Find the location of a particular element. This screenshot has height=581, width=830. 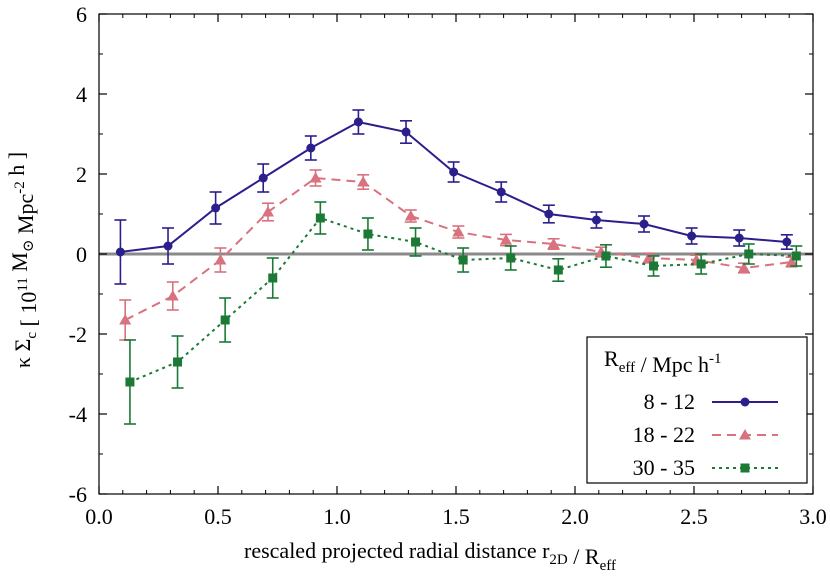

legend-box is located at coordinates (697, 410).